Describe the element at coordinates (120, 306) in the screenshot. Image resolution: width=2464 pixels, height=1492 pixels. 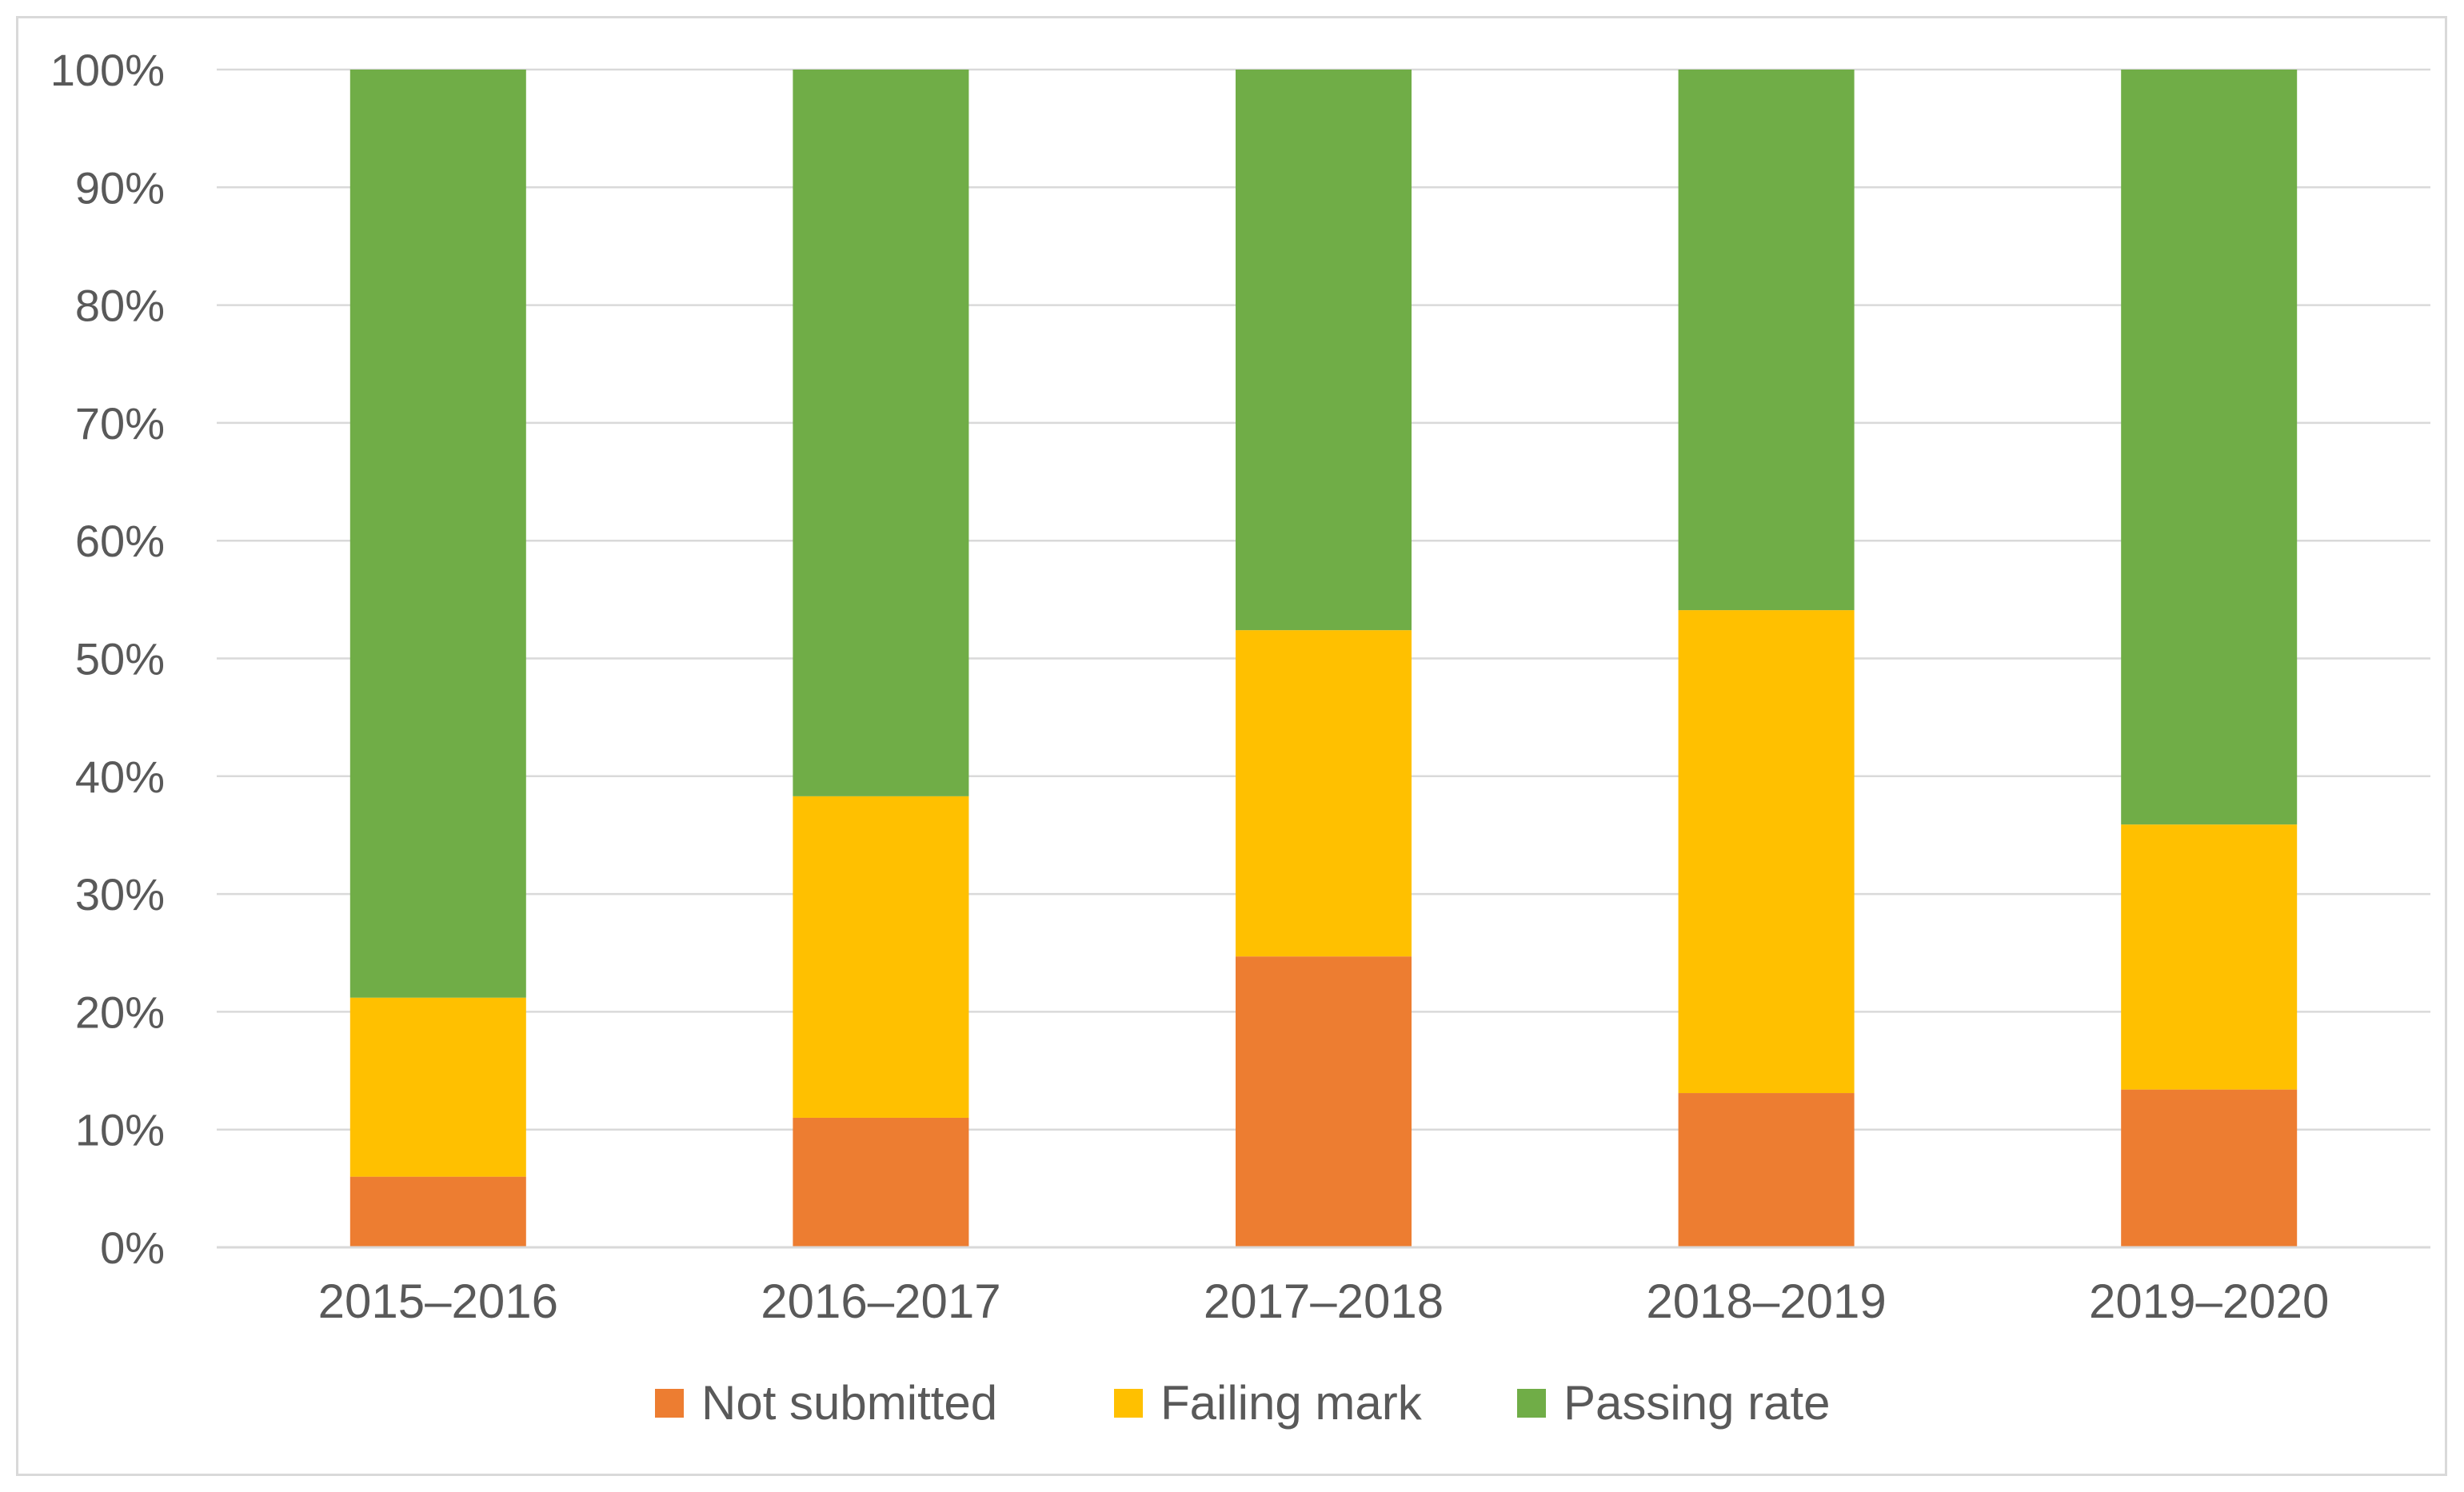
I see `y-tick-label: 80%` at that location.